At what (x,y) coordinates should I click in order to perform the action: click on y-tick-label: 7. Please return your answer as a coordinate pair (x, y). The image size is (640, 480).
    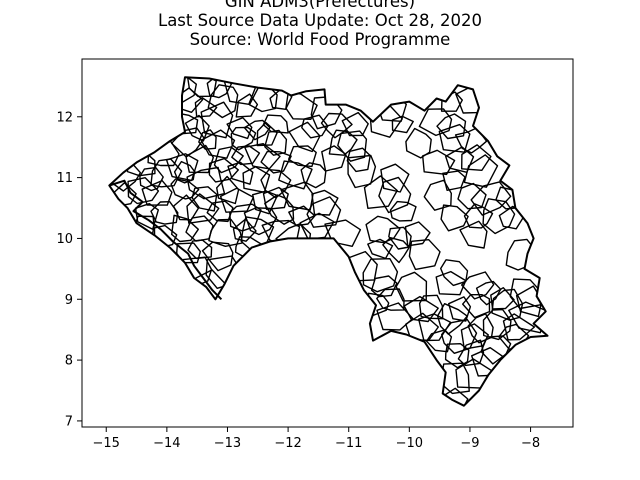
    Looking at the image, I should click on (69, 421).